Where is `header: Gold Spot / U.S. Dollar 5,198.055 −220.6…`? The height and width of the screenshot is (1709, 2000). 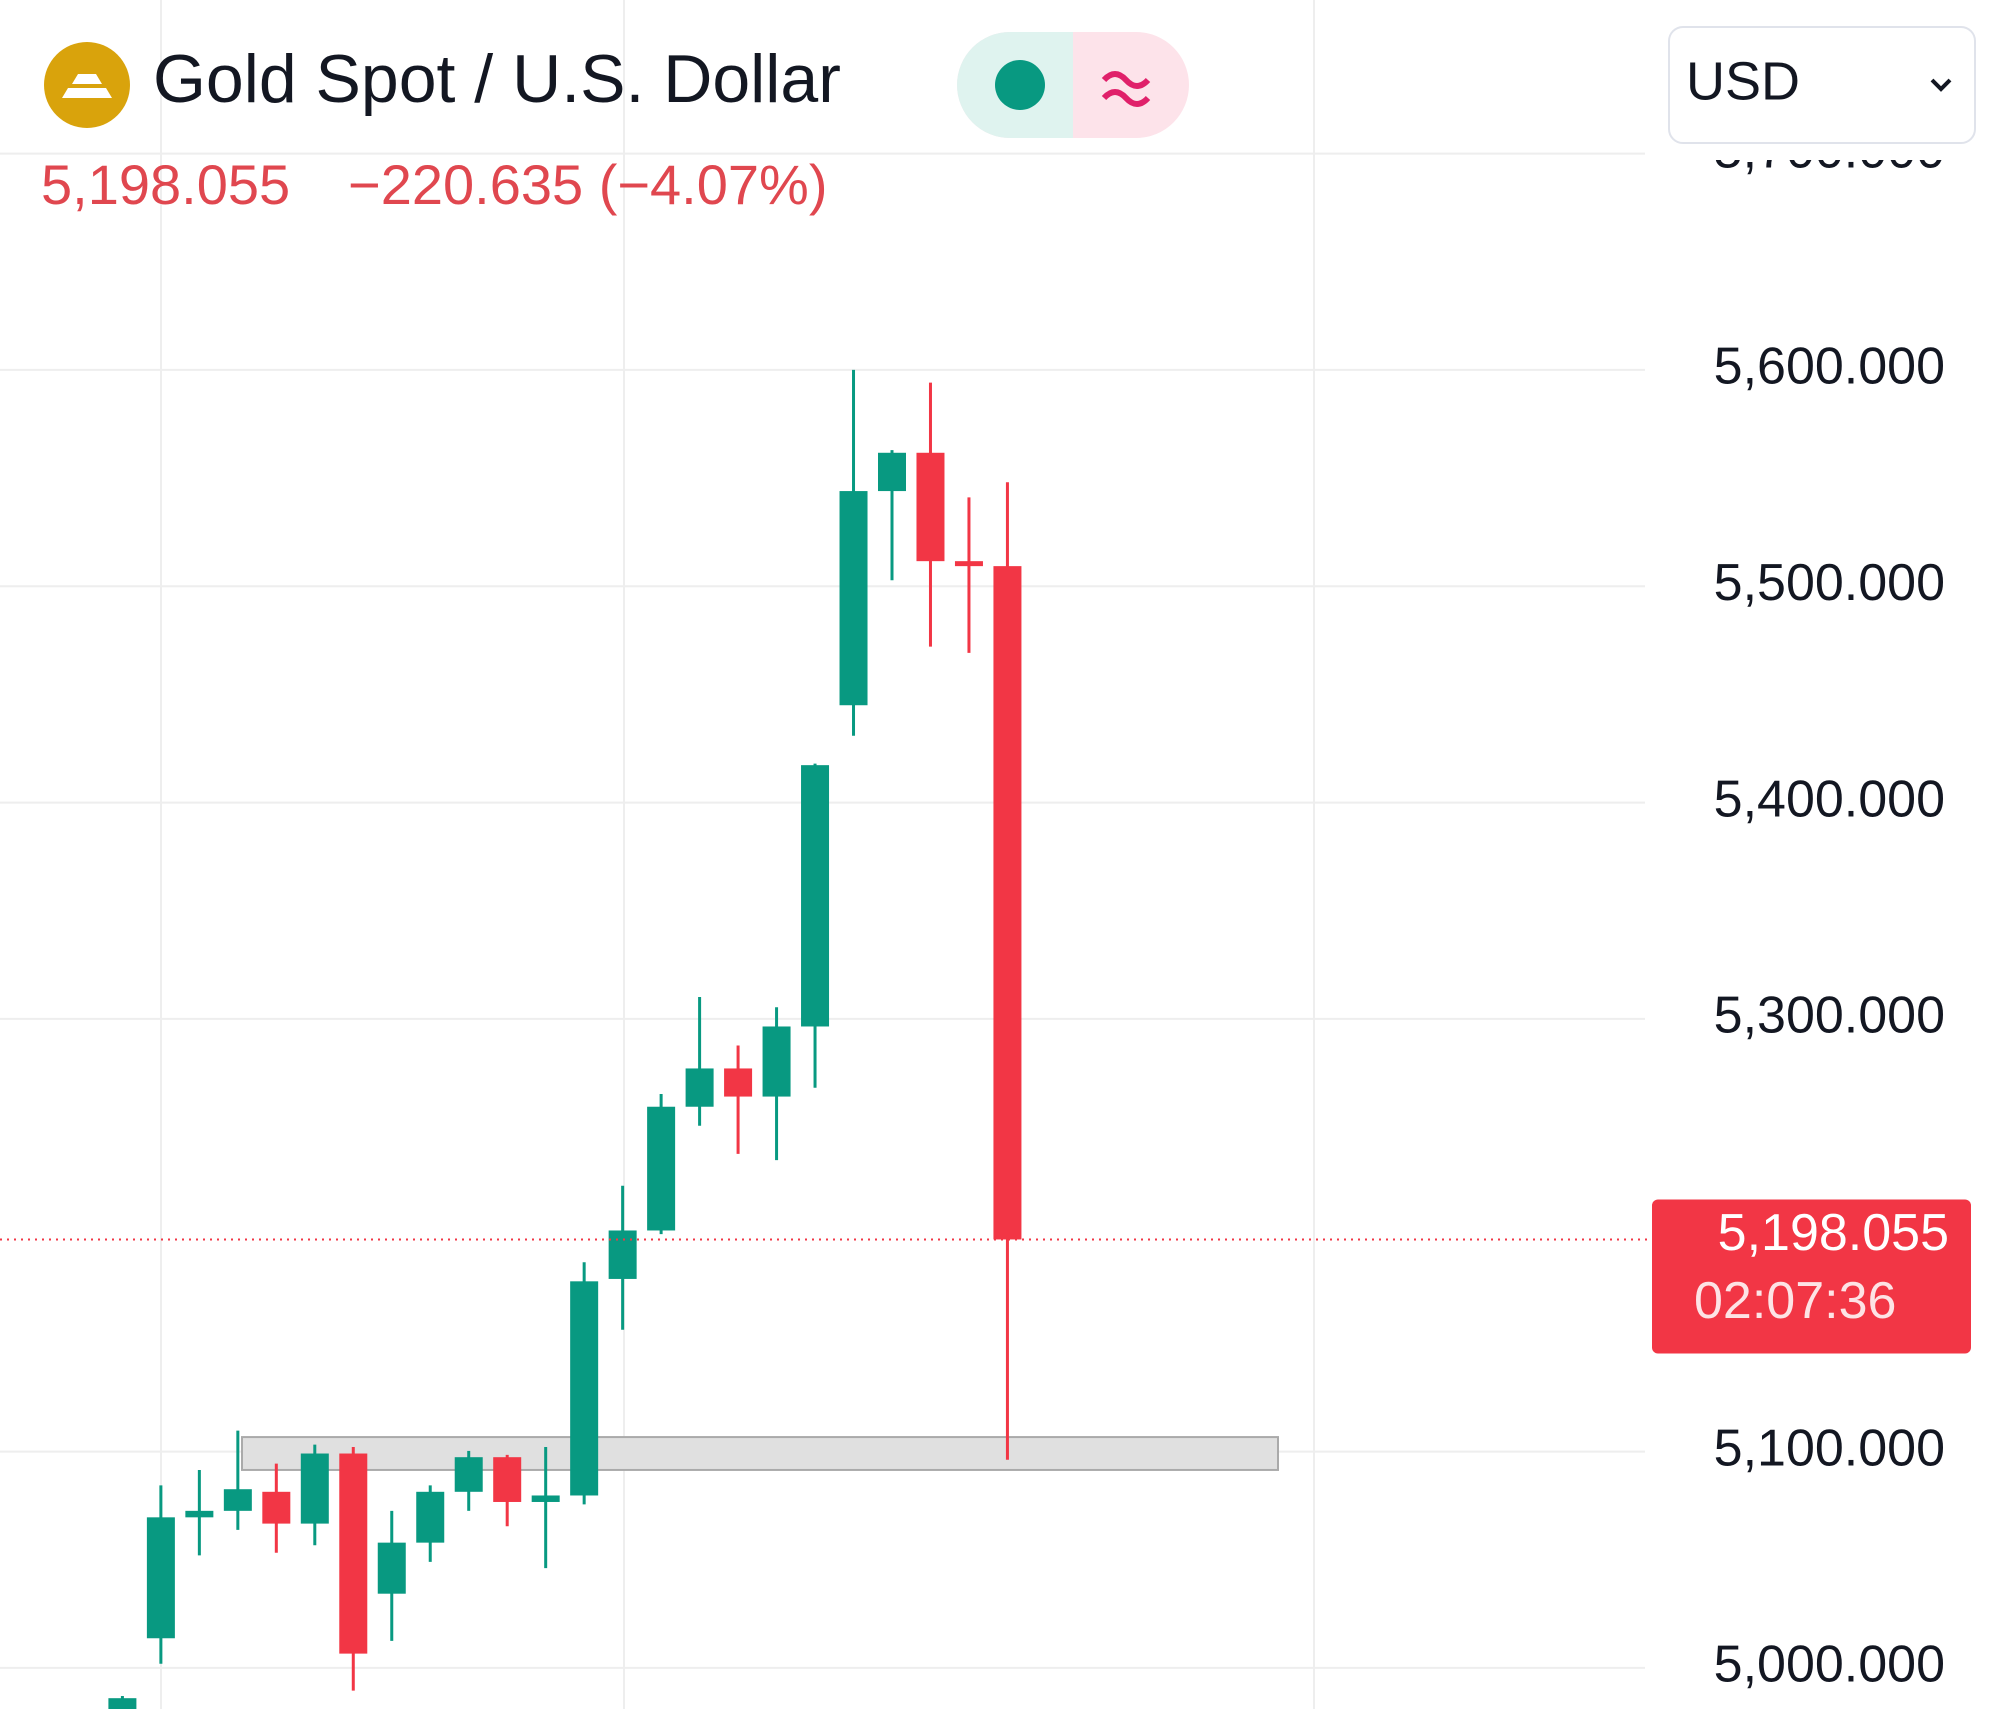 header: Gold Spot / U.S. Dollar 5,198.055 −220.6… is located at coordinates (1008, 121).